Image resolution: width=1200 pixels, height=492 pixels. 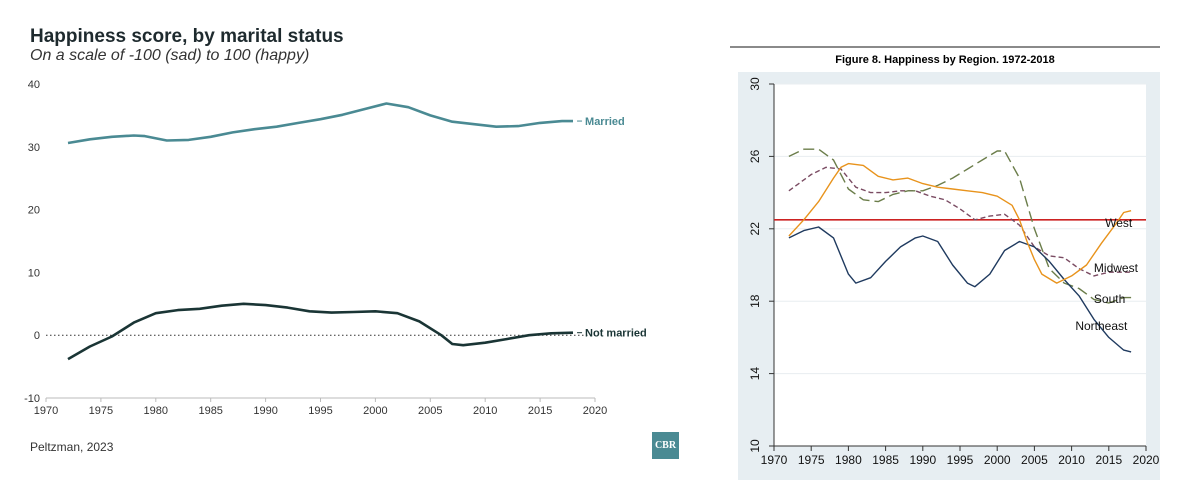 What do you see at coordinates (960, 289) in the screenshot?
I see `series-line-northeast` at bounding box center [960, 289].